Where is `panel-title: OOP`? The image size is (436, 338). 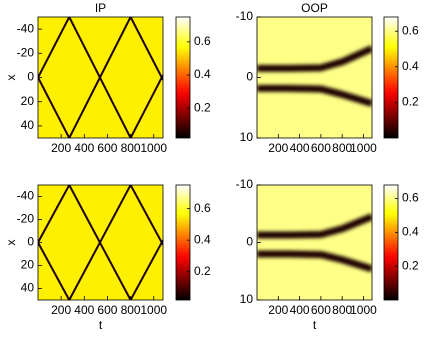
panel-title: OOP is located at coordinates (314, 8).